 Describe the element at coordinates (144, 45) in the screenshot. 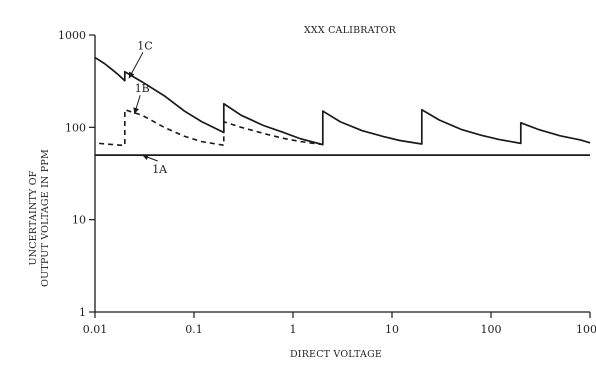

I see `annotation-label-1c: 1C` at that location.